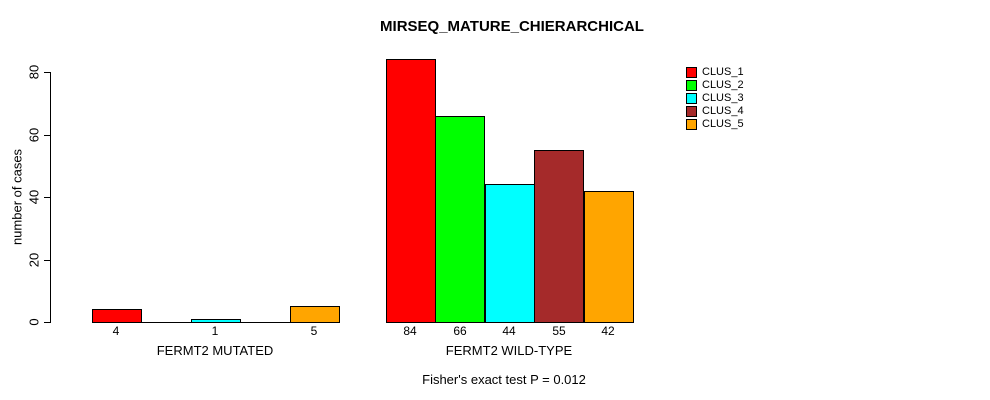 Image resolution: width=990 pixels, height=400 pixels. I want to click on bar-value-label: 4, so click(116, 331).